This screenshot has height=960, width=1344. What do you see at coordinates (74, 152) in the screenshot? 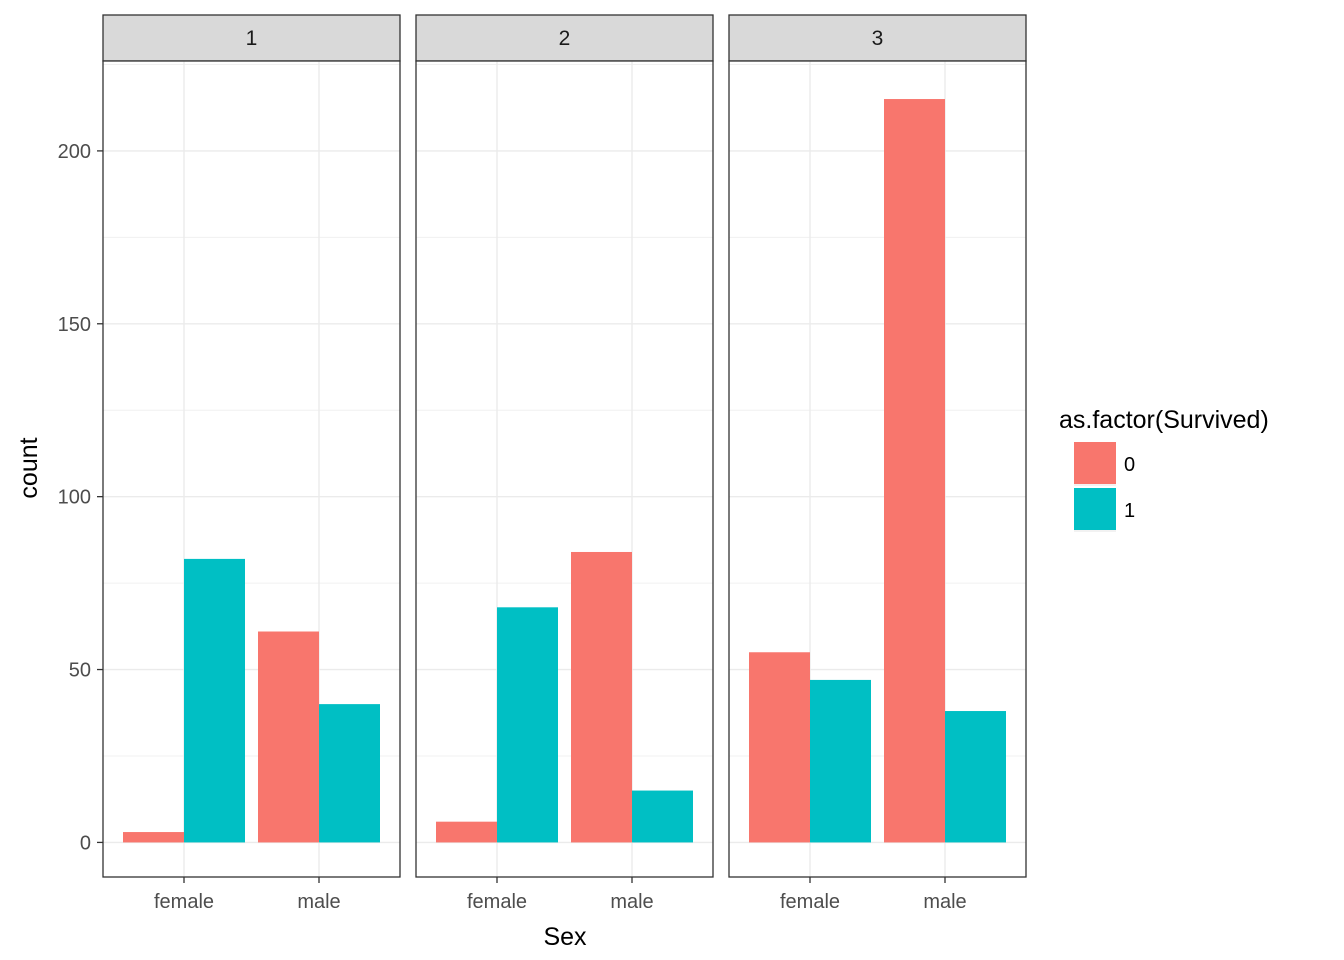
I see `y-tick-label: 200` at bounding box center [74, 152].